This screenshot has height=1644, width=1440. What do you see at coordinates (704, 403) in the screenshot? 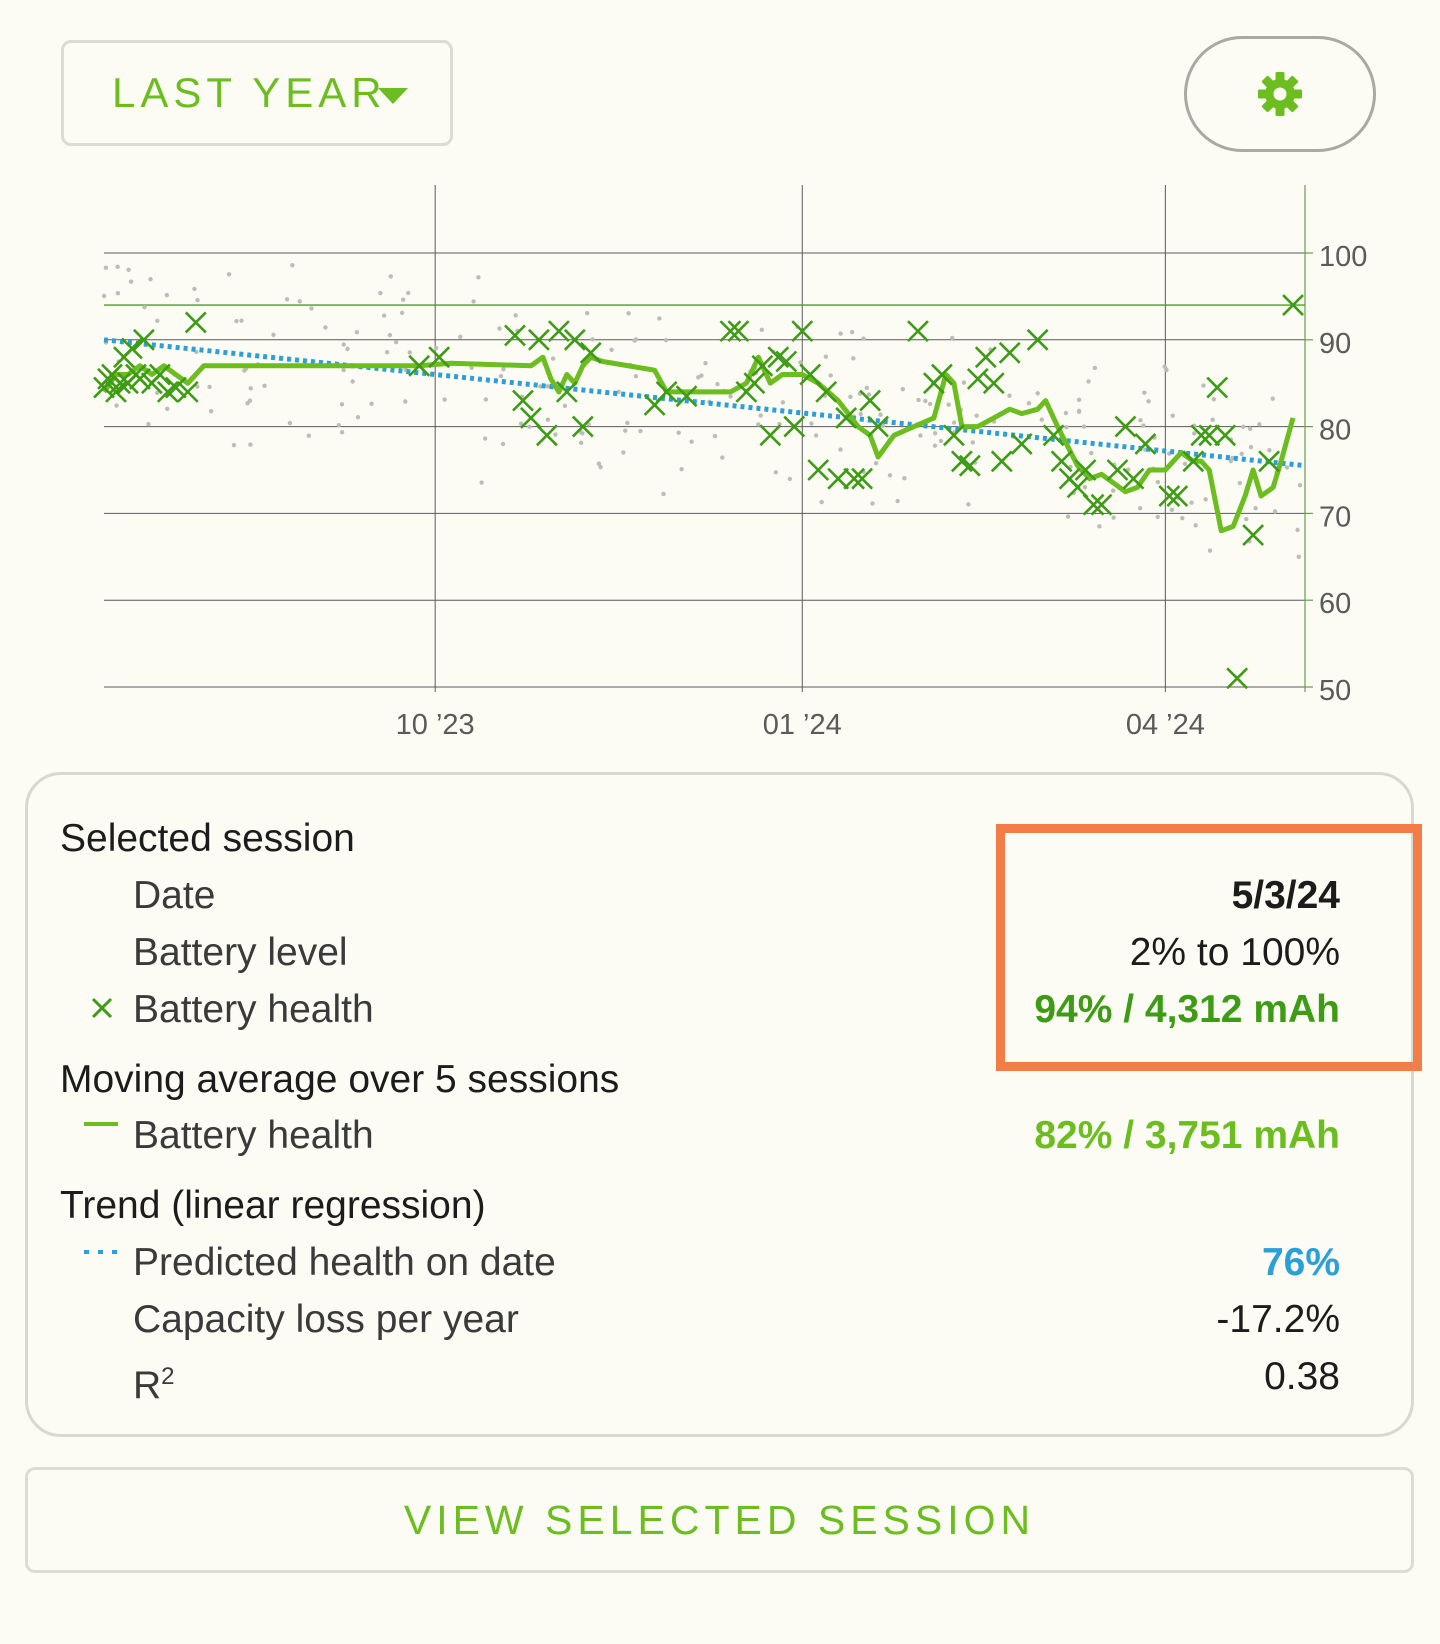
I see `trend-line` at bounding box center [704, 403].